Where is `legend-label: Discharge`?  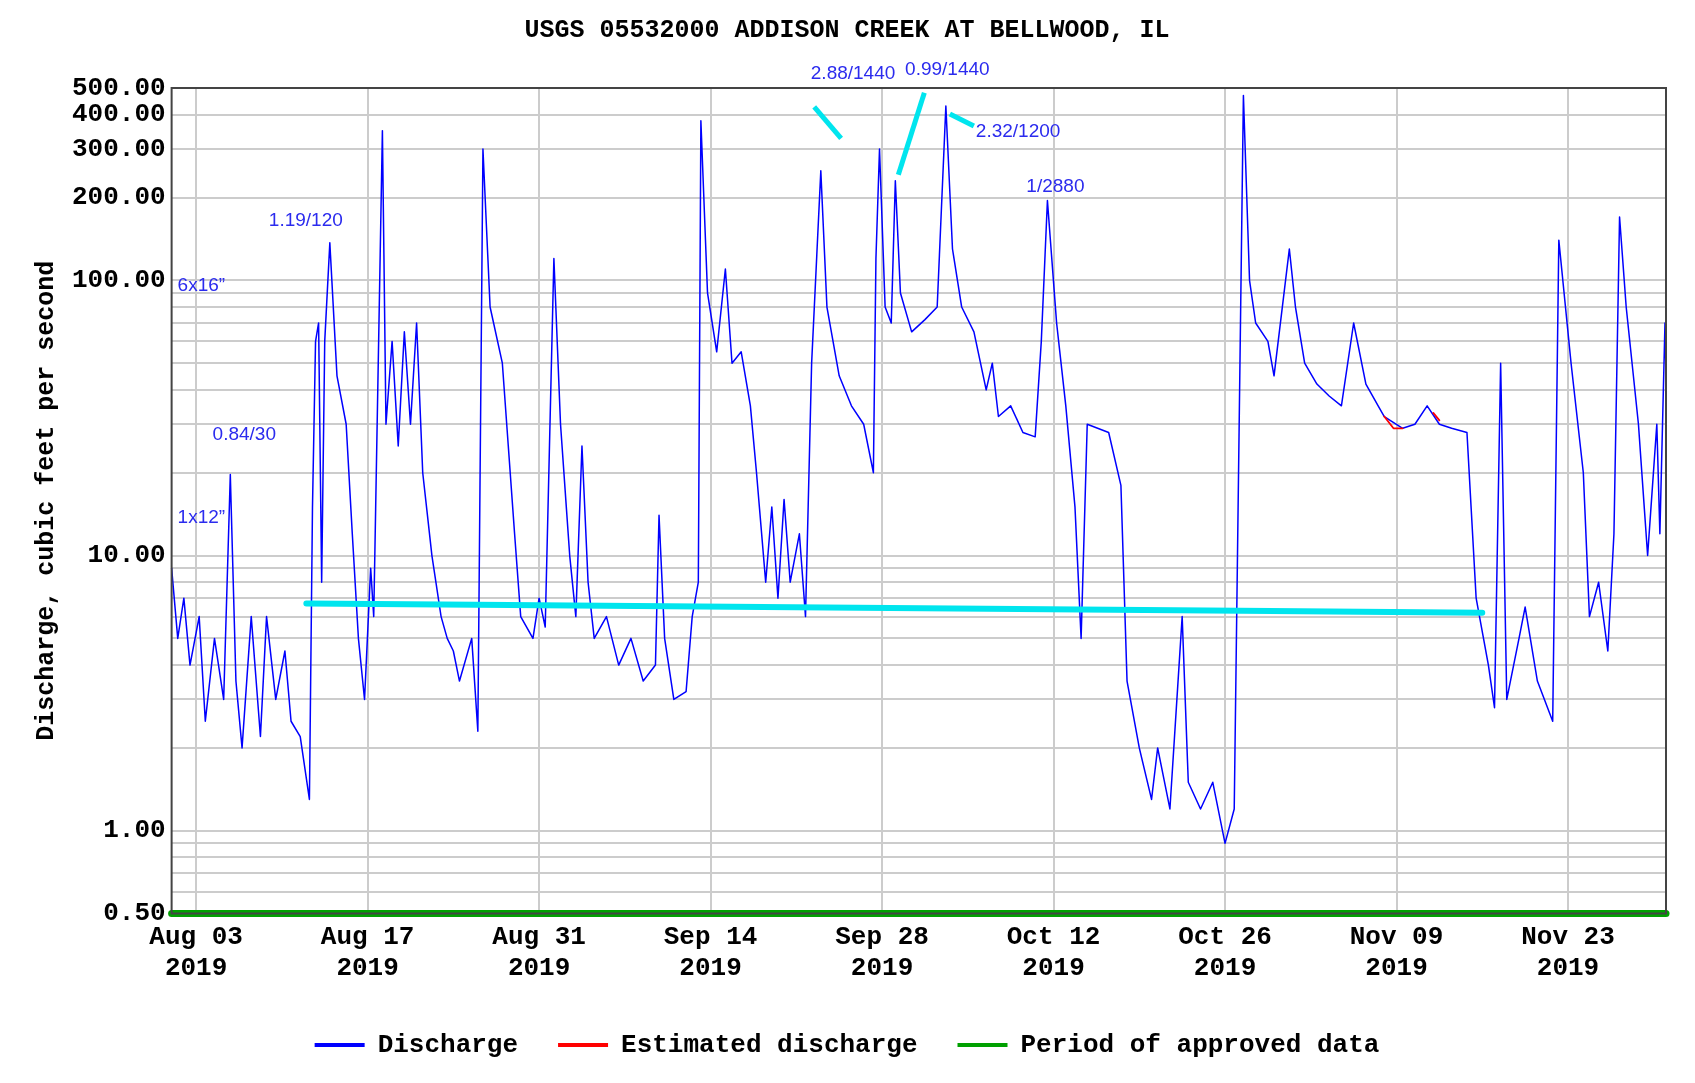 legend-label: Discharge is located at coordinates (448, 1044).